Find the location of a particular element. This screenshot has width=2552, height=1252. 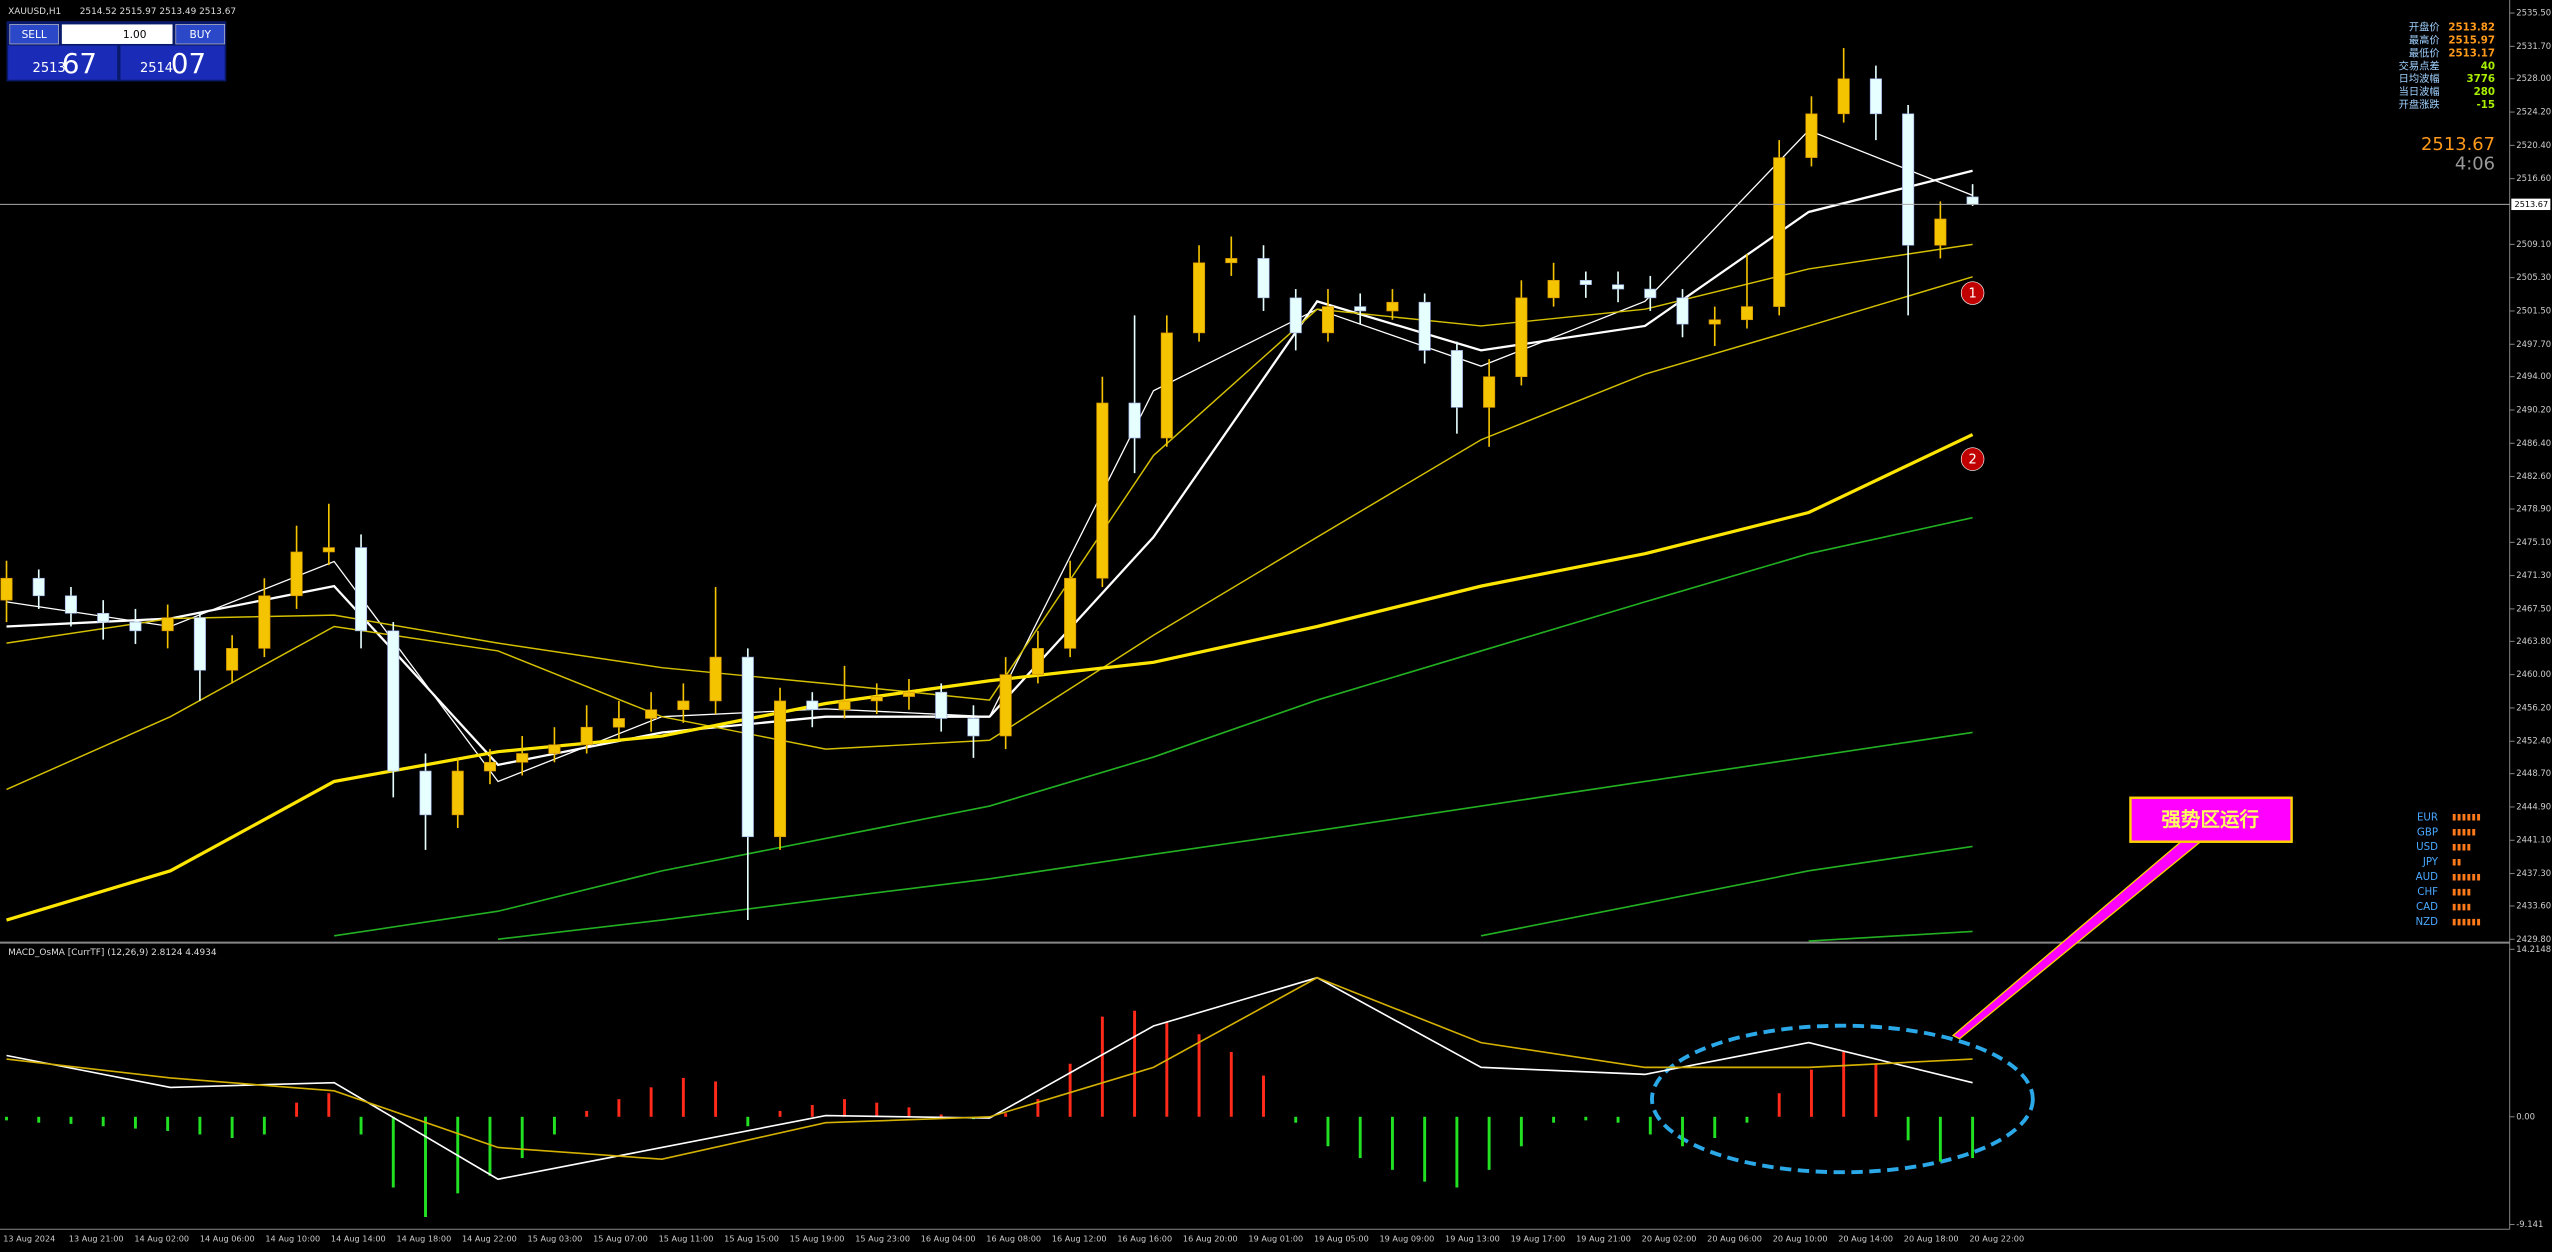

info-value: 40 is located at coordinates (2488, 66).